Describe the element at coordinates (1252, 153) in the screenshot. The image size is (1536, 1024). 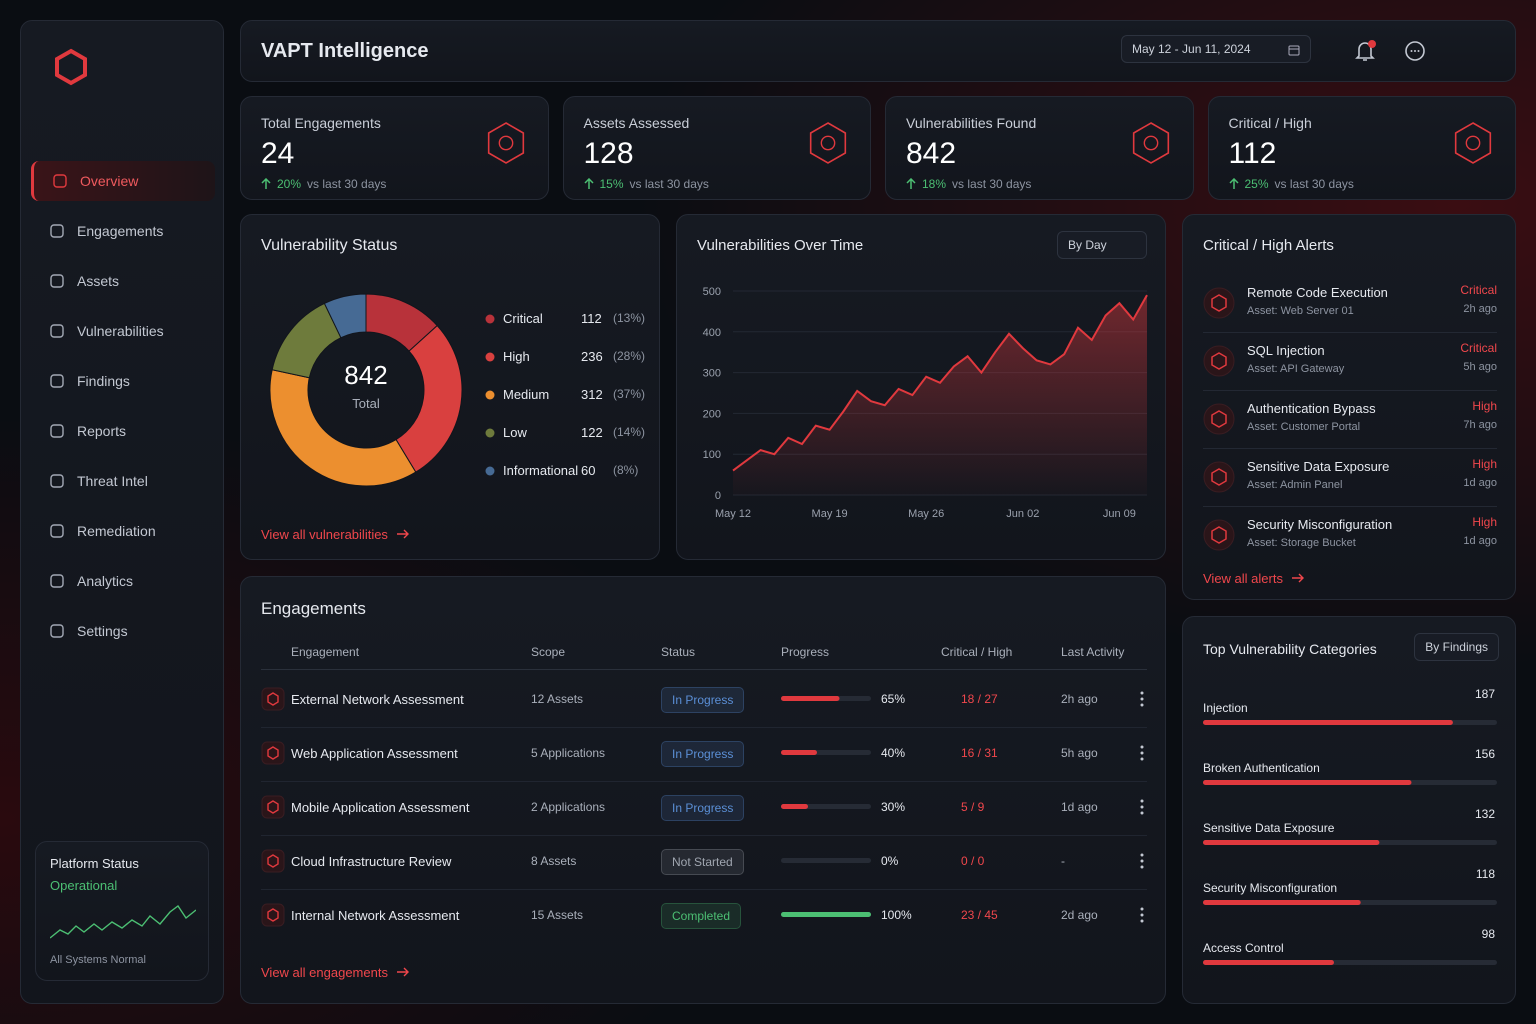
I see `kpi-value: 112` at that location.